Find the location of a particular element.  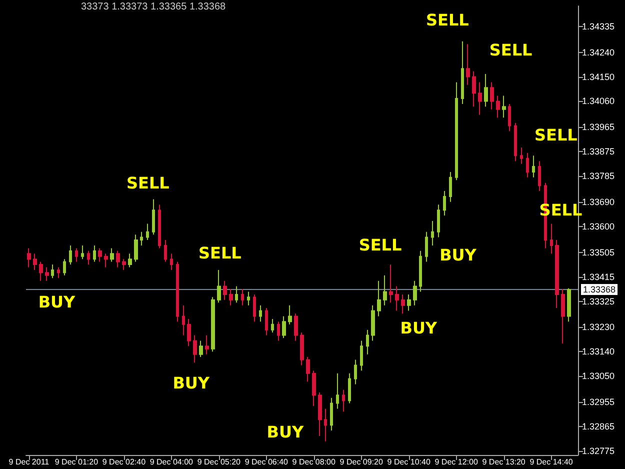

x-tick-label: 9 Dec 13:20 is located at coordinates (504, 462).